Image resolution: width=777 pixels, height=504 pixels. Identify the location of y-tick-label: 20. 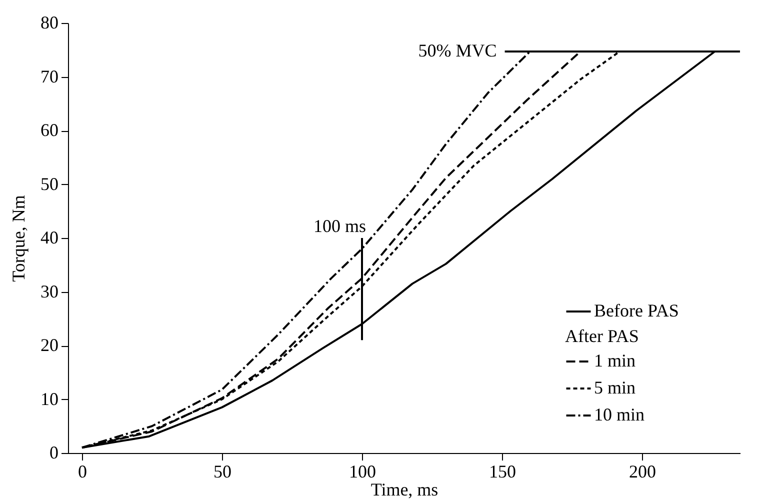
(49, 345).